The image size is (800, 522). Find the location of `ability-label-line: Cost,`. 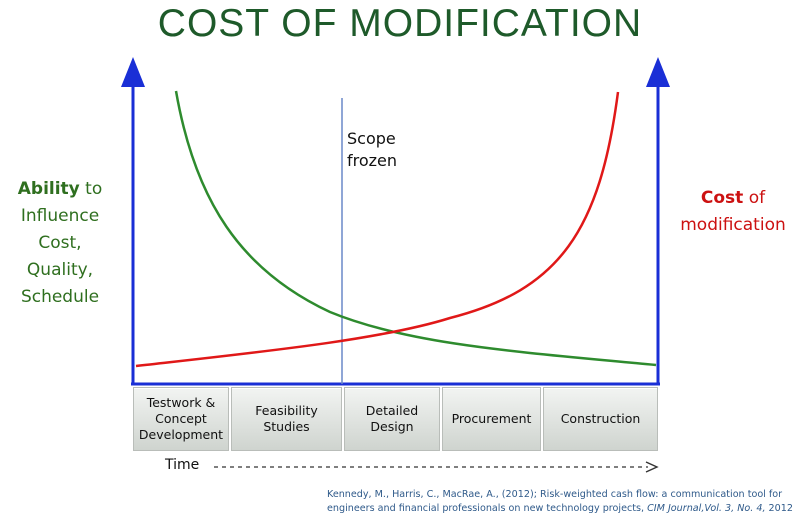

ability-label-line: Cost, is located at coordinates (60, 243).